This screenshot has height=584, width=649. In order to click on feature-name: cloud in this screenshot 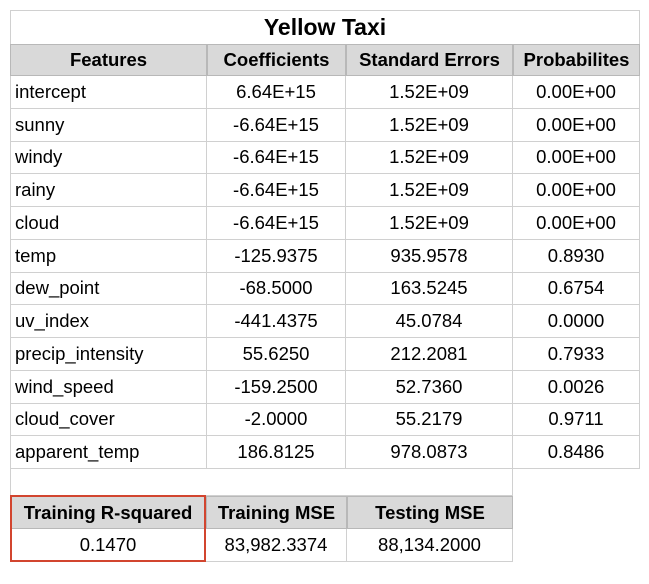, I will do `click(108, 223)`.